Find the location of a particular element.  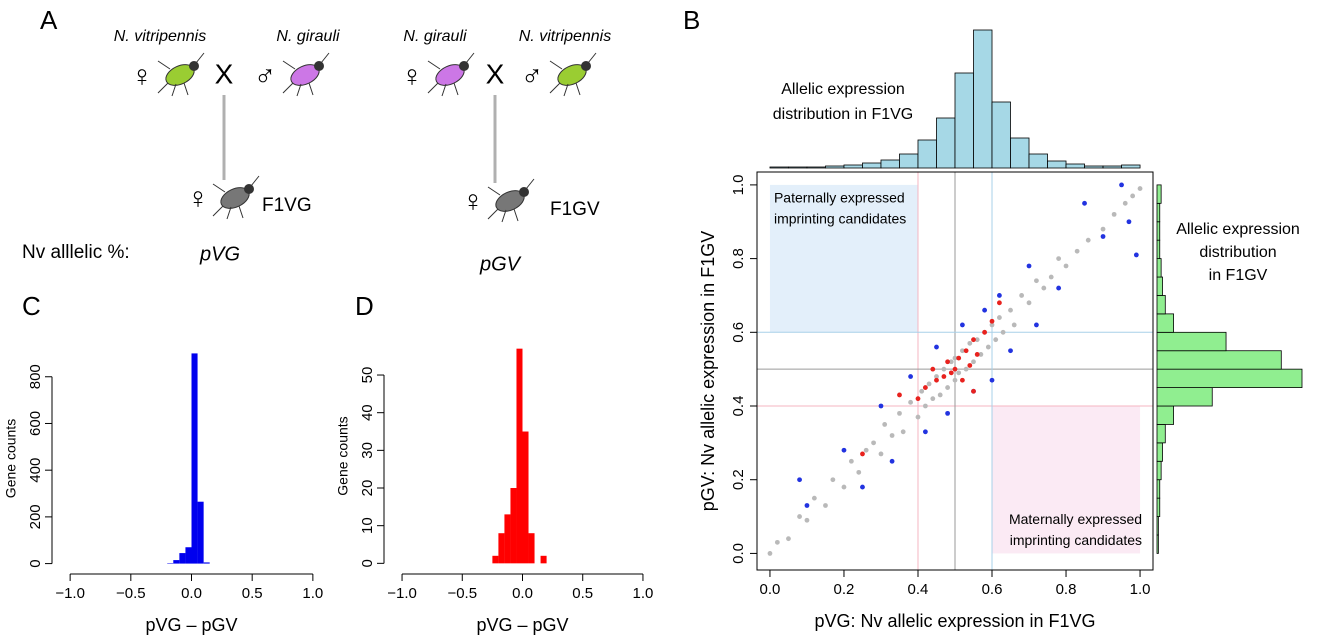

region-label: Maternally expressed is located at coordinates (1075, 519).